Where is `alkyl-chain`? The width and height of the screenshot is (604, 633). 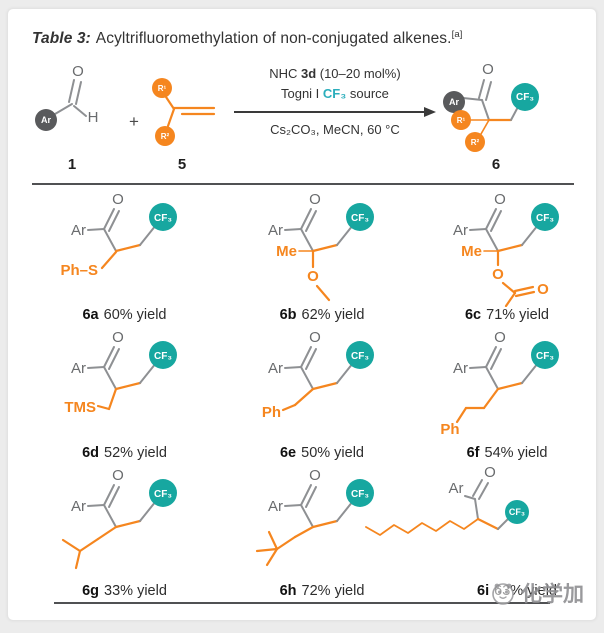
alkyl-chain is located at coordinates (422, 527).